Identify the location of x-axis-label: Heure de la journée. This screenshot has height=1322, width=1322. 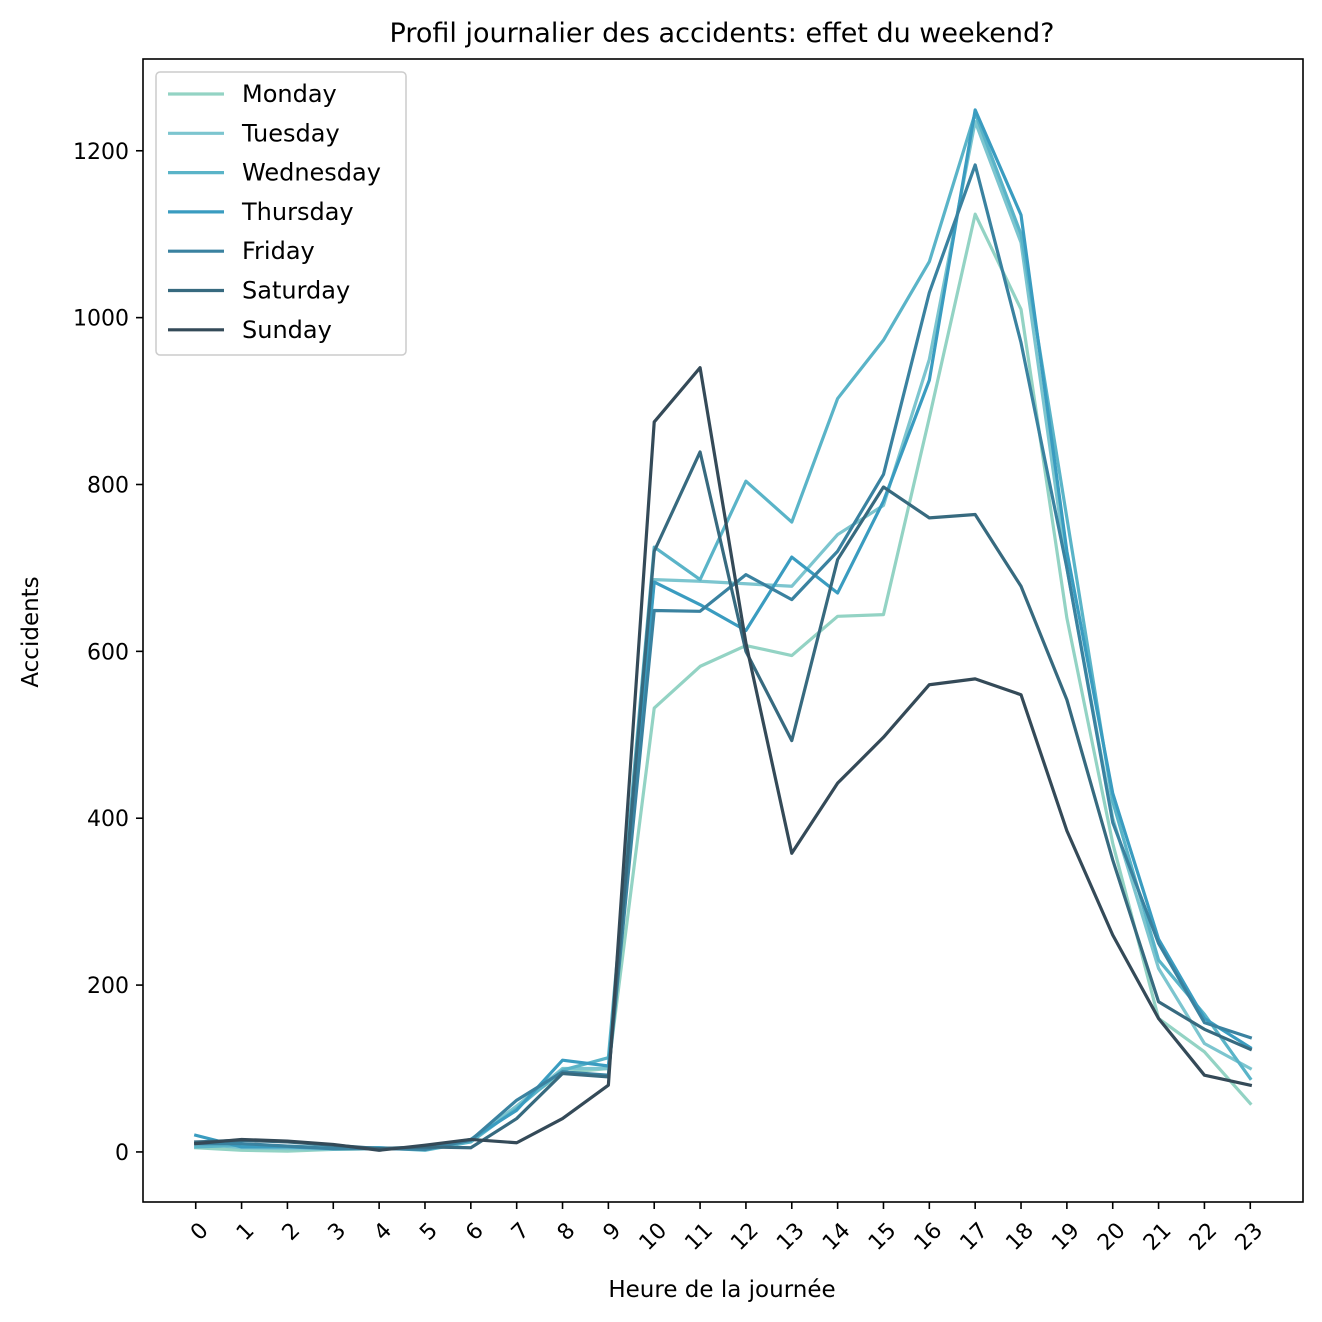
(721, 1290).